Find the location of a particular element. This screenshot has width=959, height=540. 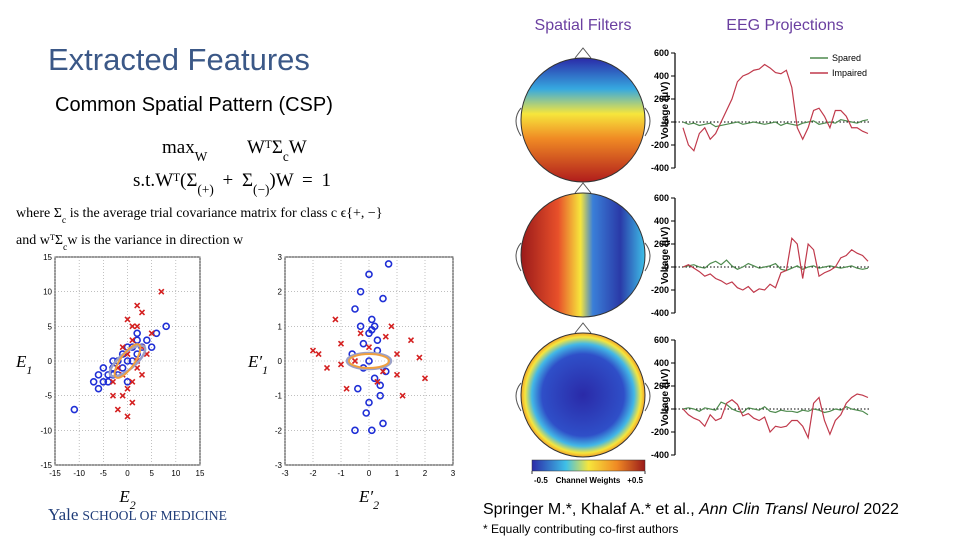

equation: maxW is located at coordinates (185, 150).